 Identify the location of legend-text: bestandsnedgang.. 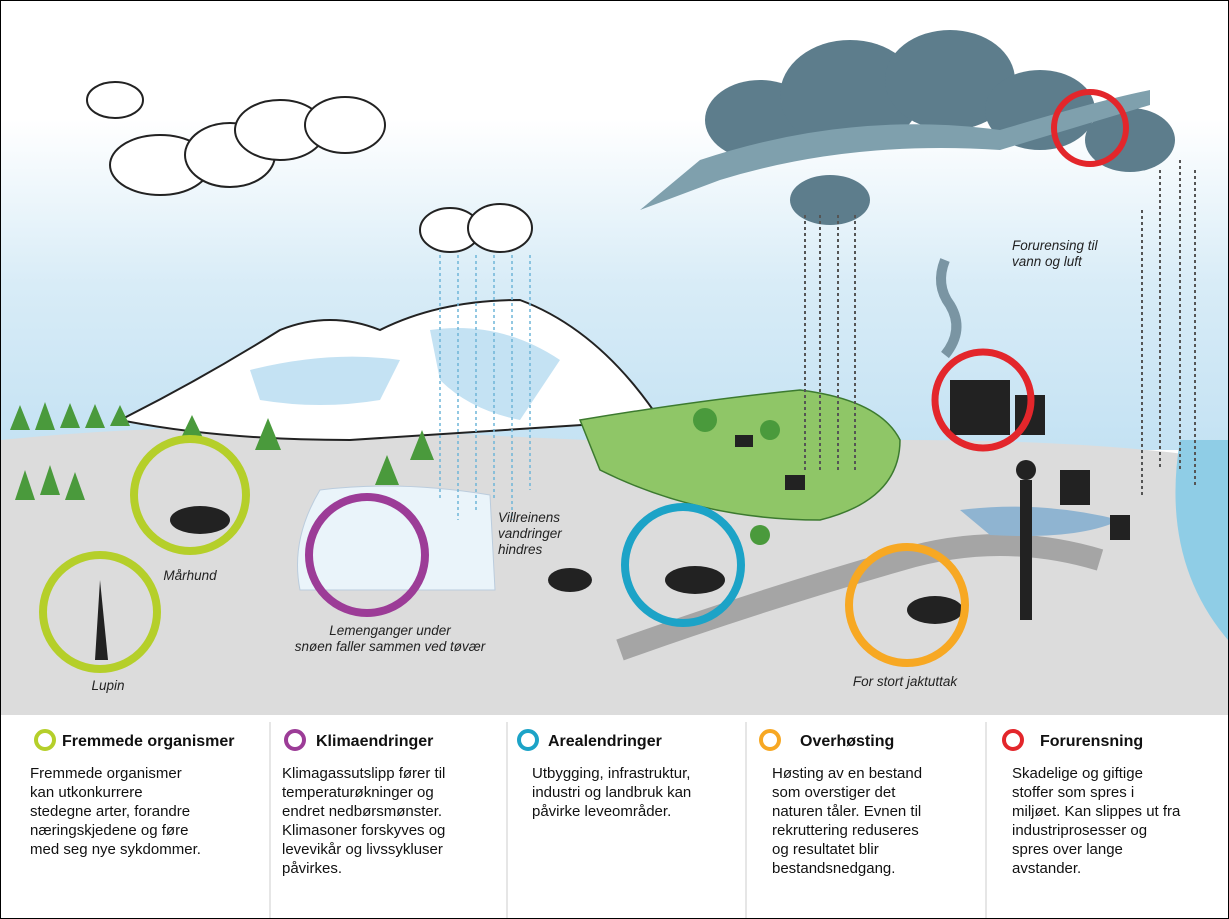
(833, 868).